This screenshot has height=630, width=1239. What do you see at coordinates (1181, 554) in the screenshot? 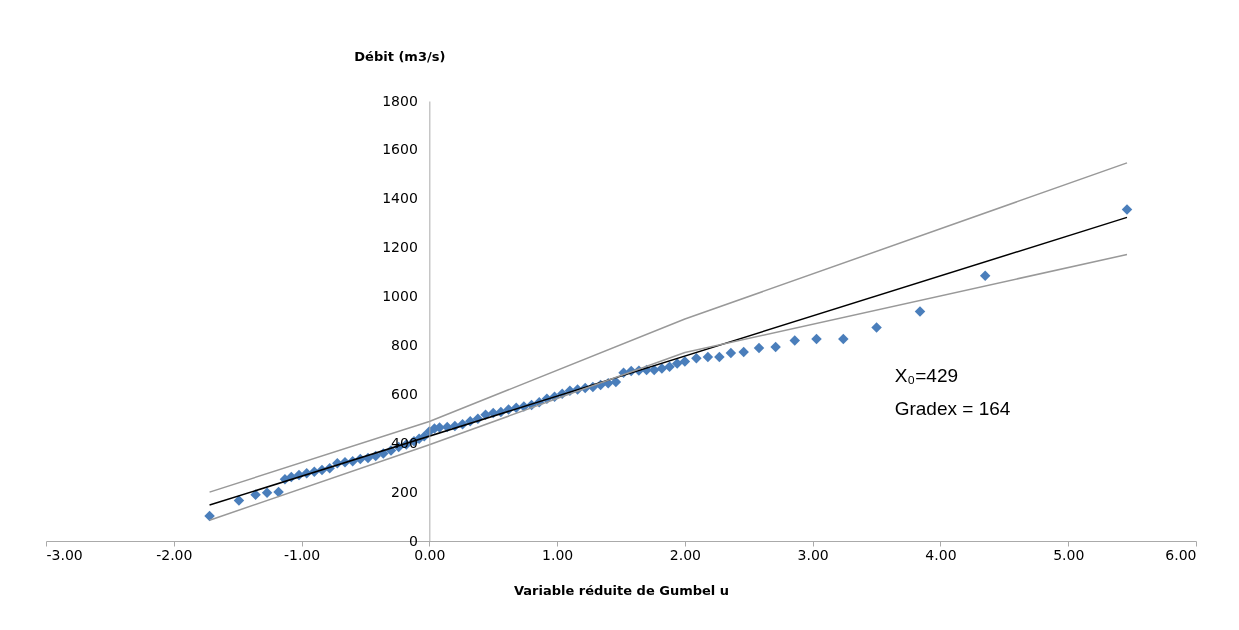
I see `x-tick-label: 6.00` at bounding box center [1181, 554].